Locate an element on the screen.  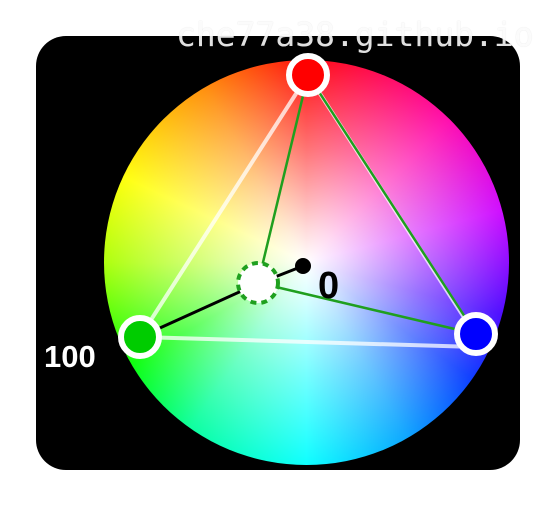
link-center-blue is located at coordinates (367, 308).